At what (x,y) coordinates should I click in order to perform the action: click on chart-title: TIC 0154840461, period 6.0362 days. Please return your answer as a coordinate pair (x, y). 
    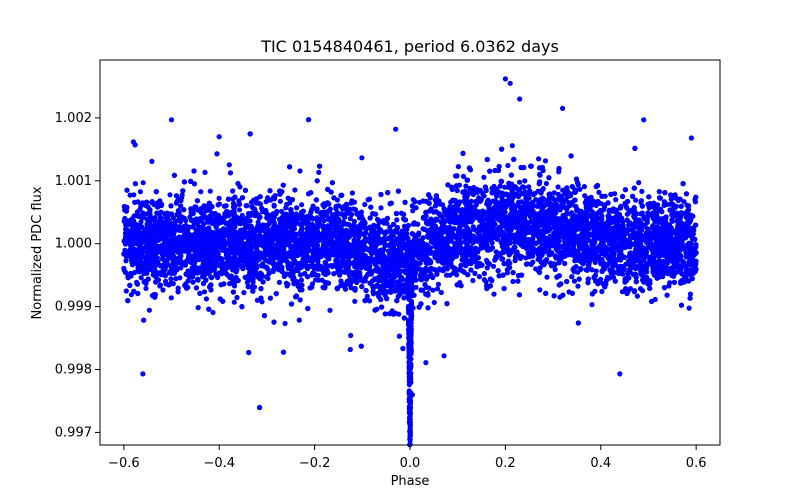
    Looking at the image, I should click on (409, 46).